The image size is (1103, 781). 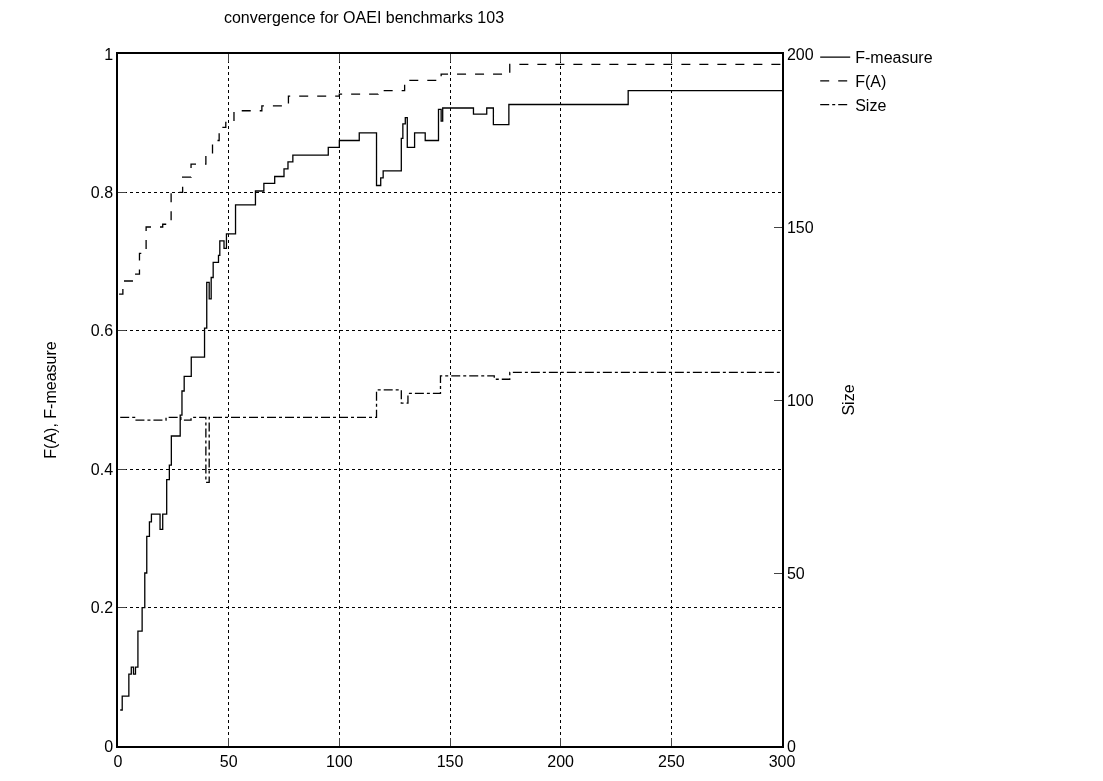 I want to click on x-tick-label: 200, so click(x=561, y=761).